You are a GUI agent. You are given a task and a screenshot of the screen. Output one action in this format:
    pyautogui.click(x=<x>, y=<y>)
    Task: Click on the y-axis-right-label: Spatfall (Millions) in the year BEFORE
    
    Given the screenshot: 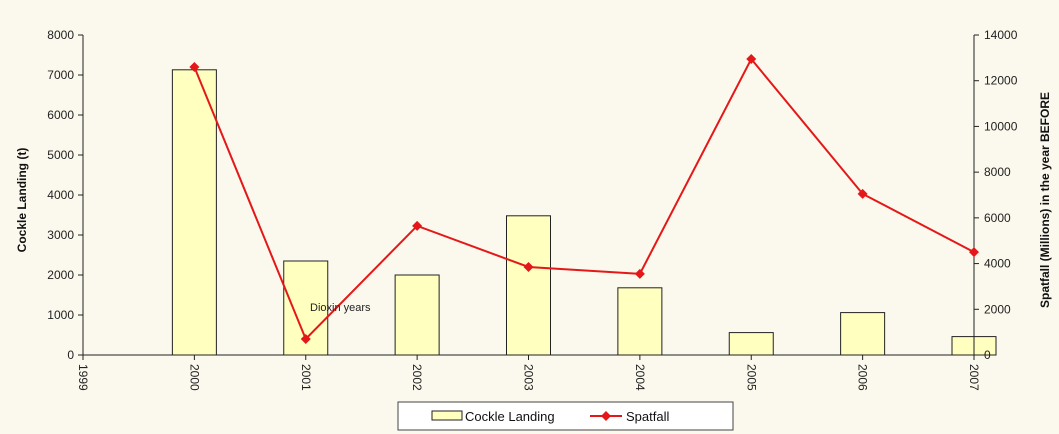 What is the action you would take?
    pyautogui.click(x=1045, y=200)
    